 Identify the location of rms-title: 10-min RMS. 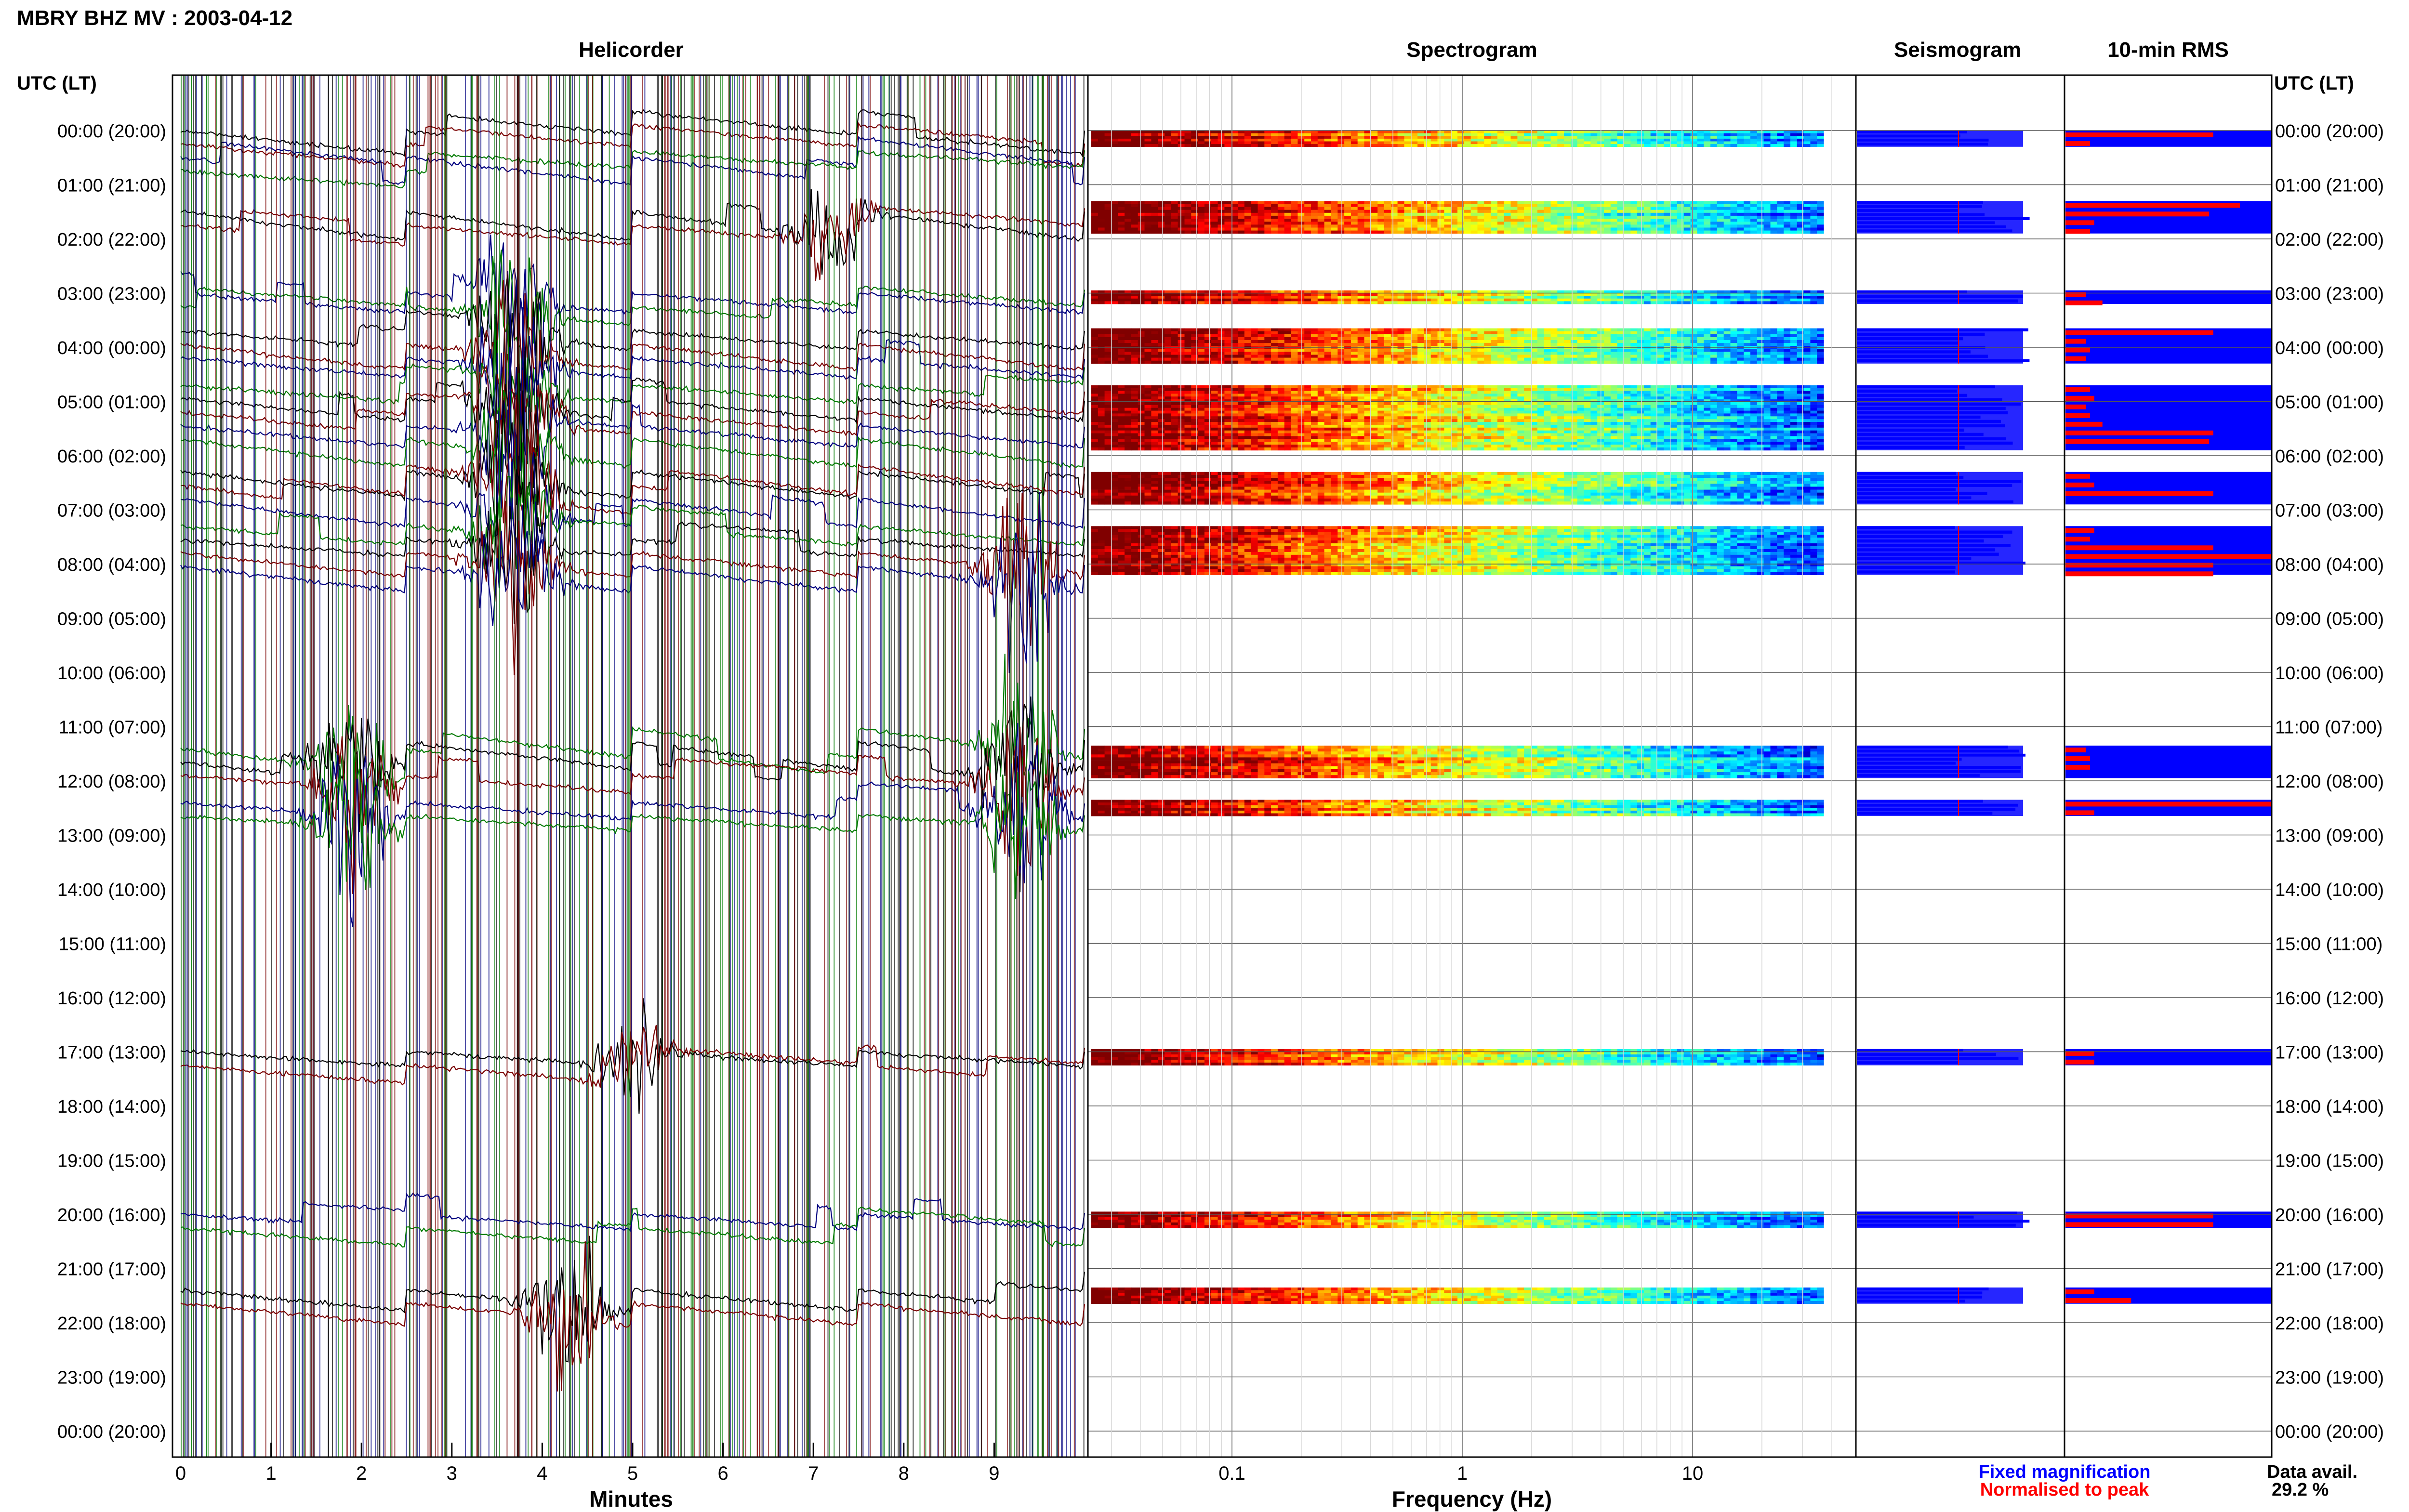
(2168, 50).